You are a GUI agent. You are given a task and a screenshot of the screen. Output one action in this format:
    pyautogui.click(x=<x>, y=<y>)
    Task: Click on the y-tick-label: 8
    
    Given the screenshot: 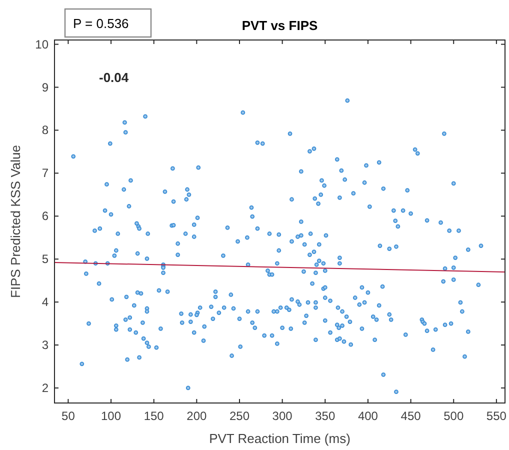 What is the action you would take?
    pyautogui.click(x=45, y=130)
    